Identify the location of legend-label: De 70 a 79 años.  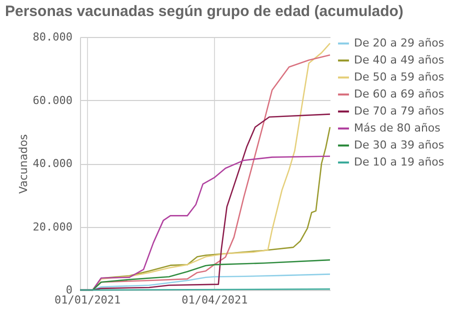
(399, 111).